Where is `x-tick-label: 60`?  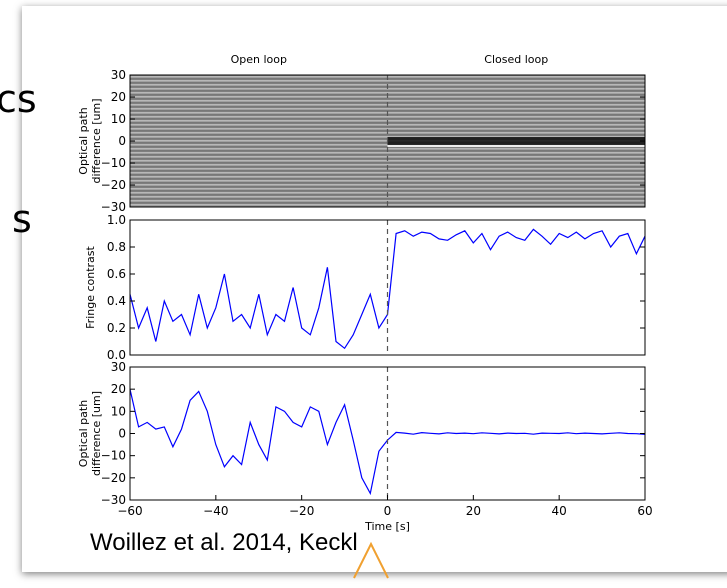 x-tick-label: 60 is located at coordinates (644, 511).